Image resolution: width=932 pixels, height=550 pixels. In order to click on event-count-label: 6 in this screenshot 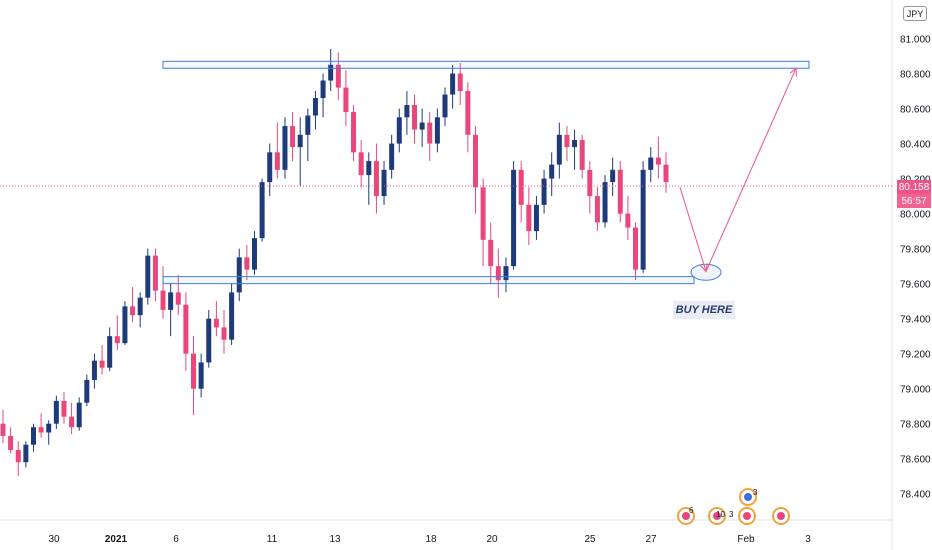, I will do `click(691, 510)`.